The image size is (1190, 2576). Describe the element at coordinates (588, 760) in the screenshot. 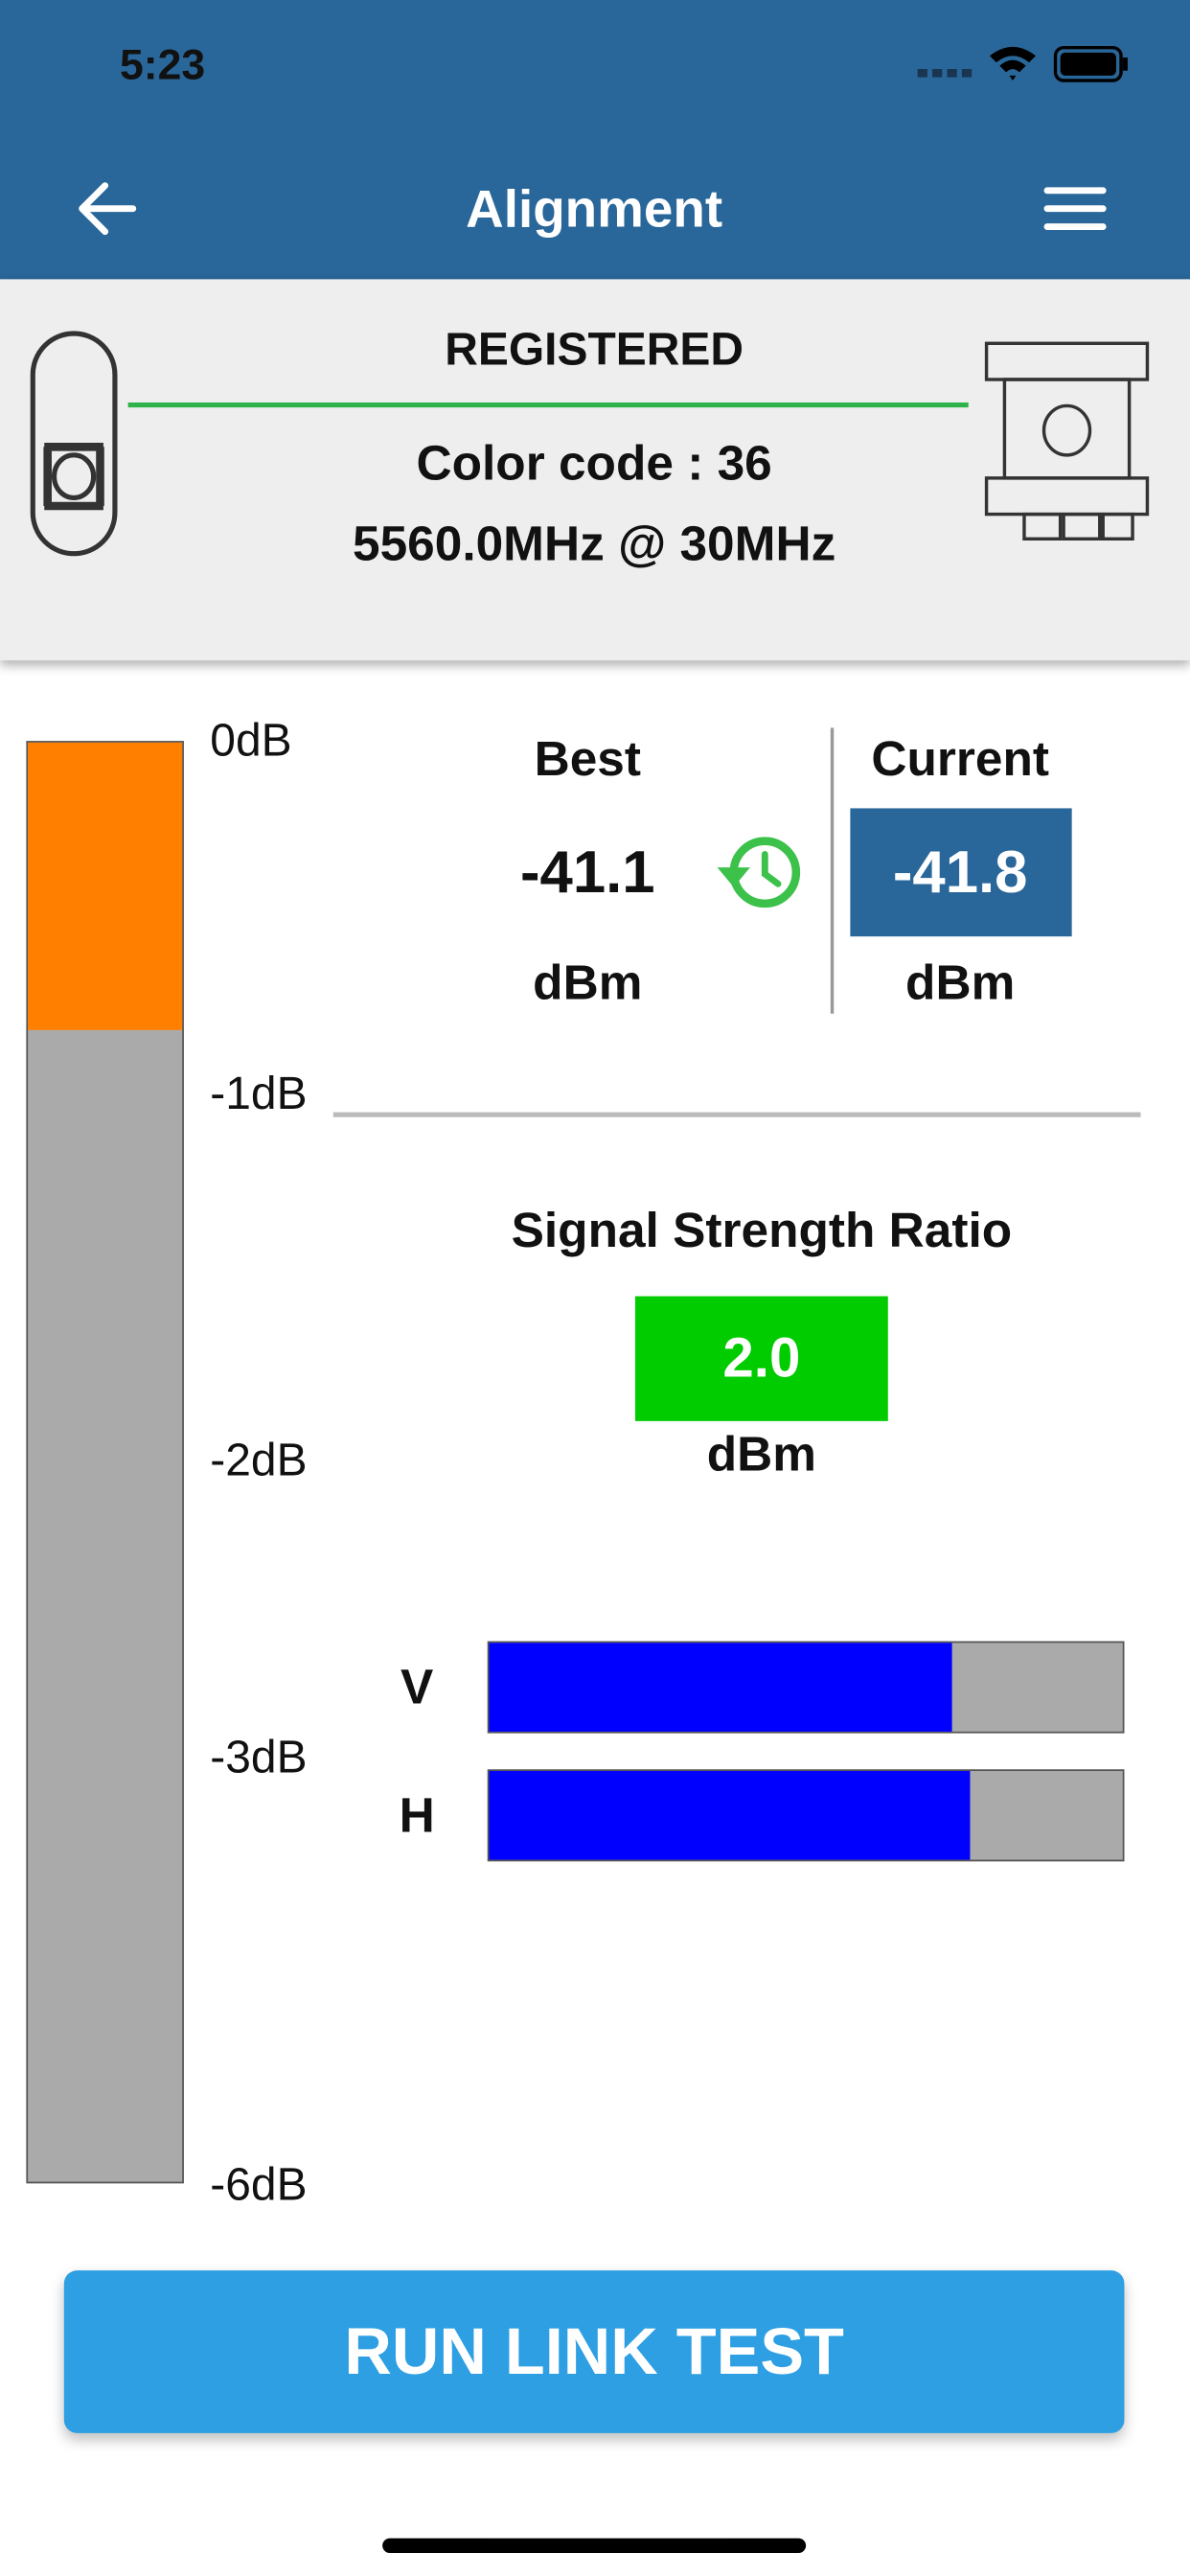

I see `best-label: Best` at that location.